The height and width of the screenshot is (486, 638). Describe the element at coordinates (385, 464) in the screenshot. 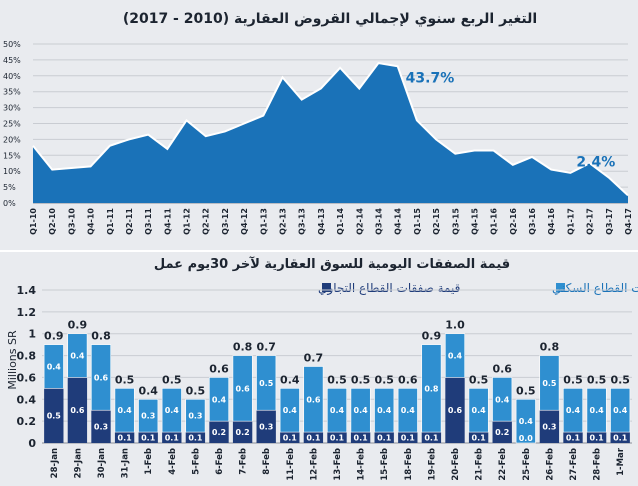

I see `bottom-x-tick-label: 15-Feb` at that location.